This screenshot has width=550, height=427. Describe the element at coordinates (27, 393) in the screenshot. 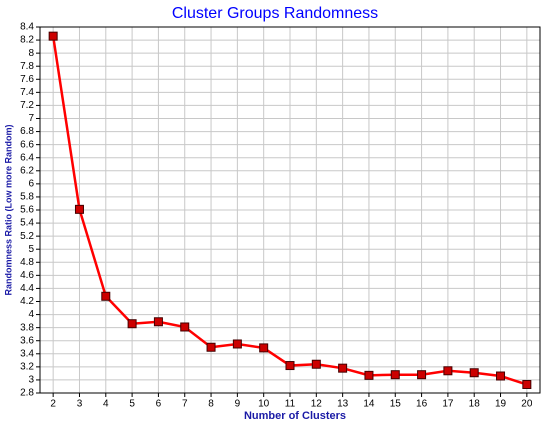

I see `y-tick-label: 2.8` at that location.